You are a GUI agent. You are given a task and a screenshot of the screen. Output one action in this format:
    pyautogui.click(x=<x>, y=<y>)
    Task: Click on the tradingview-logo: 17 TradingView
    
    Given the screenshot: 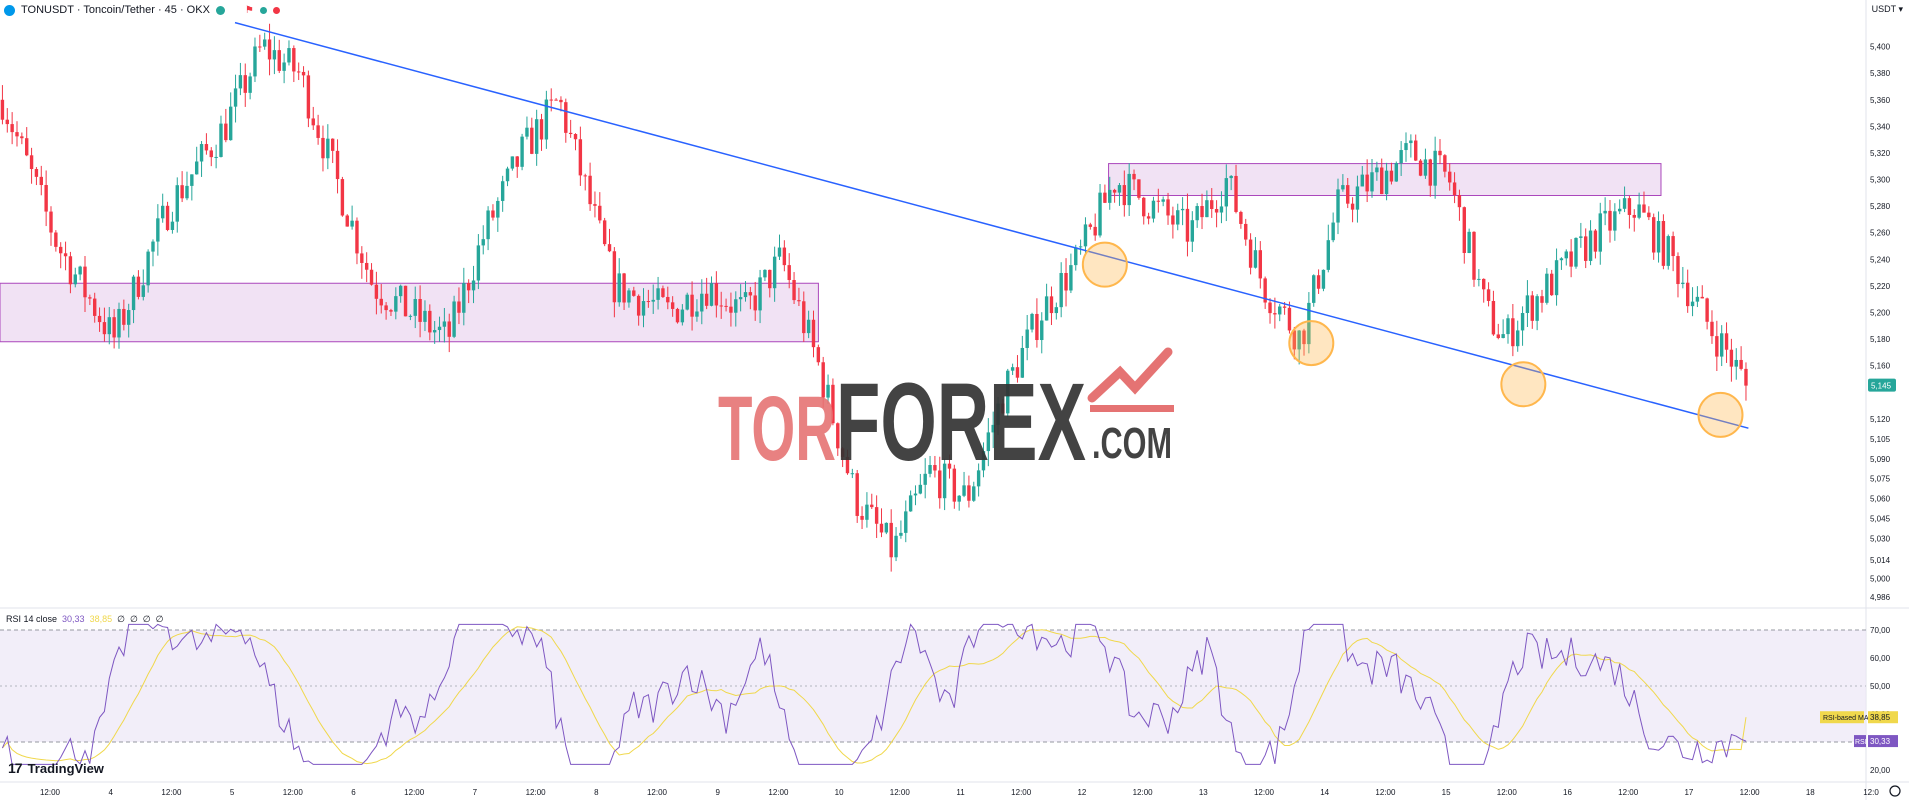 What is the action you would take?
    pyautogui.click(x=56, y=768)
    